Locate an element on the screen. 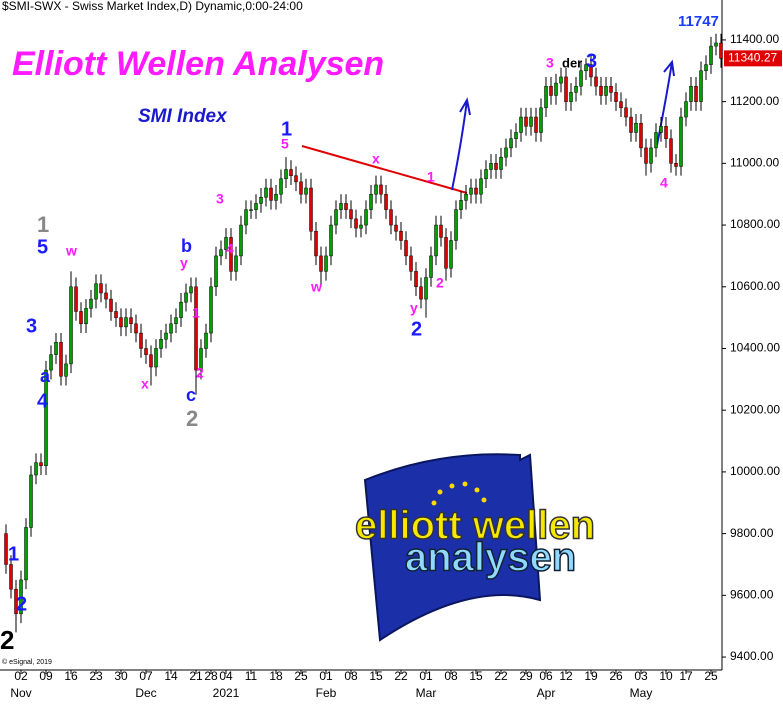  y-tick-label: 10400.00 is located at coordinates (755, 348).